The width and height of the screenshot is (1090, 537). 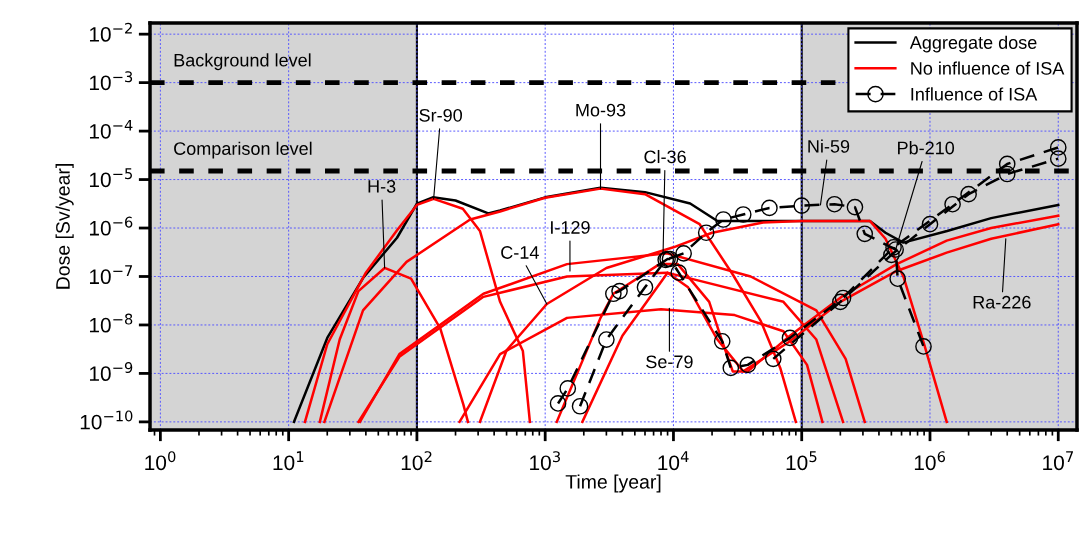 What do you see at coordinates (974, 94) in the screenshot?
I see `legend-label: Influence of ISA` at bounding box center [974, 94].